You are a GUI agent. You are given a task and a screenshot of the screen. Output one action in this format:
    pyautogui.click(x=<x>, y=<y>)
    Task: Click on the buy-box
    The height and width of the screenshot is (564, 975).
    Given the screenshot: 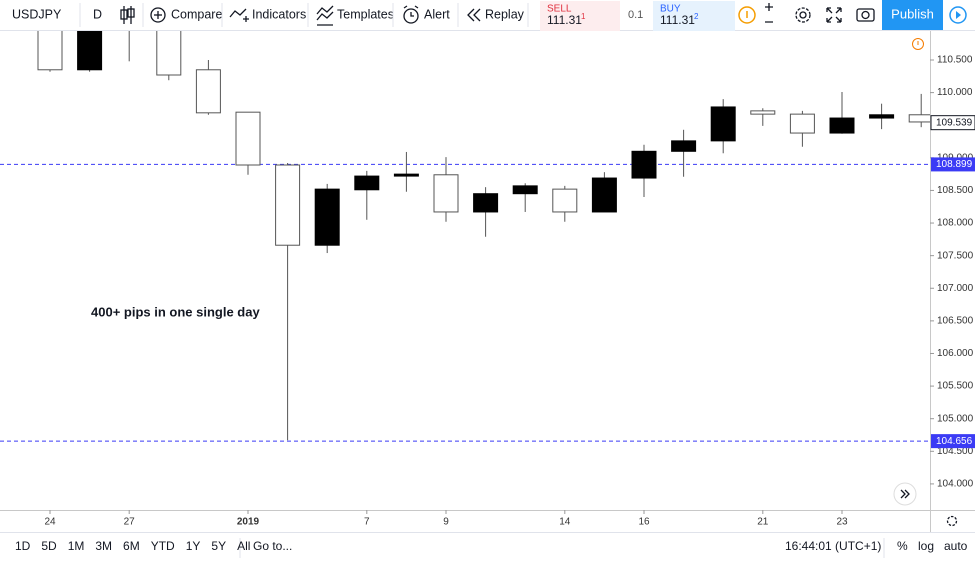 What is the action you would take?
    pyautogui.click(x=694, y=16)
    